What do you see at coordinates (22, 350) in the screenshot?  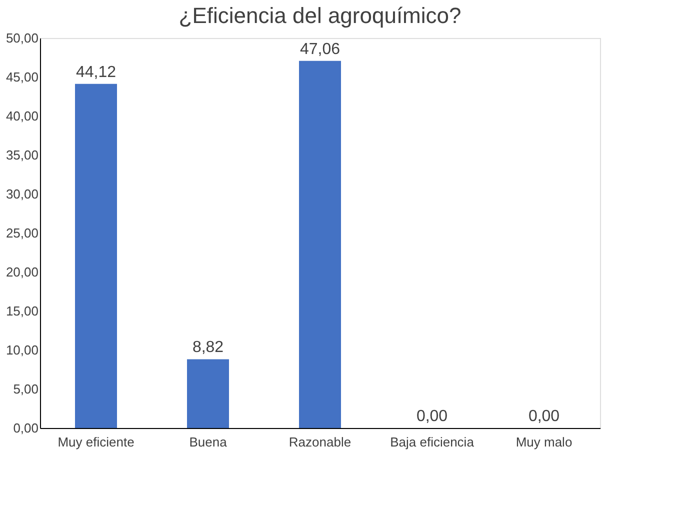 I see `y-tick-label: 10,00` at bounding box center [22, 350].